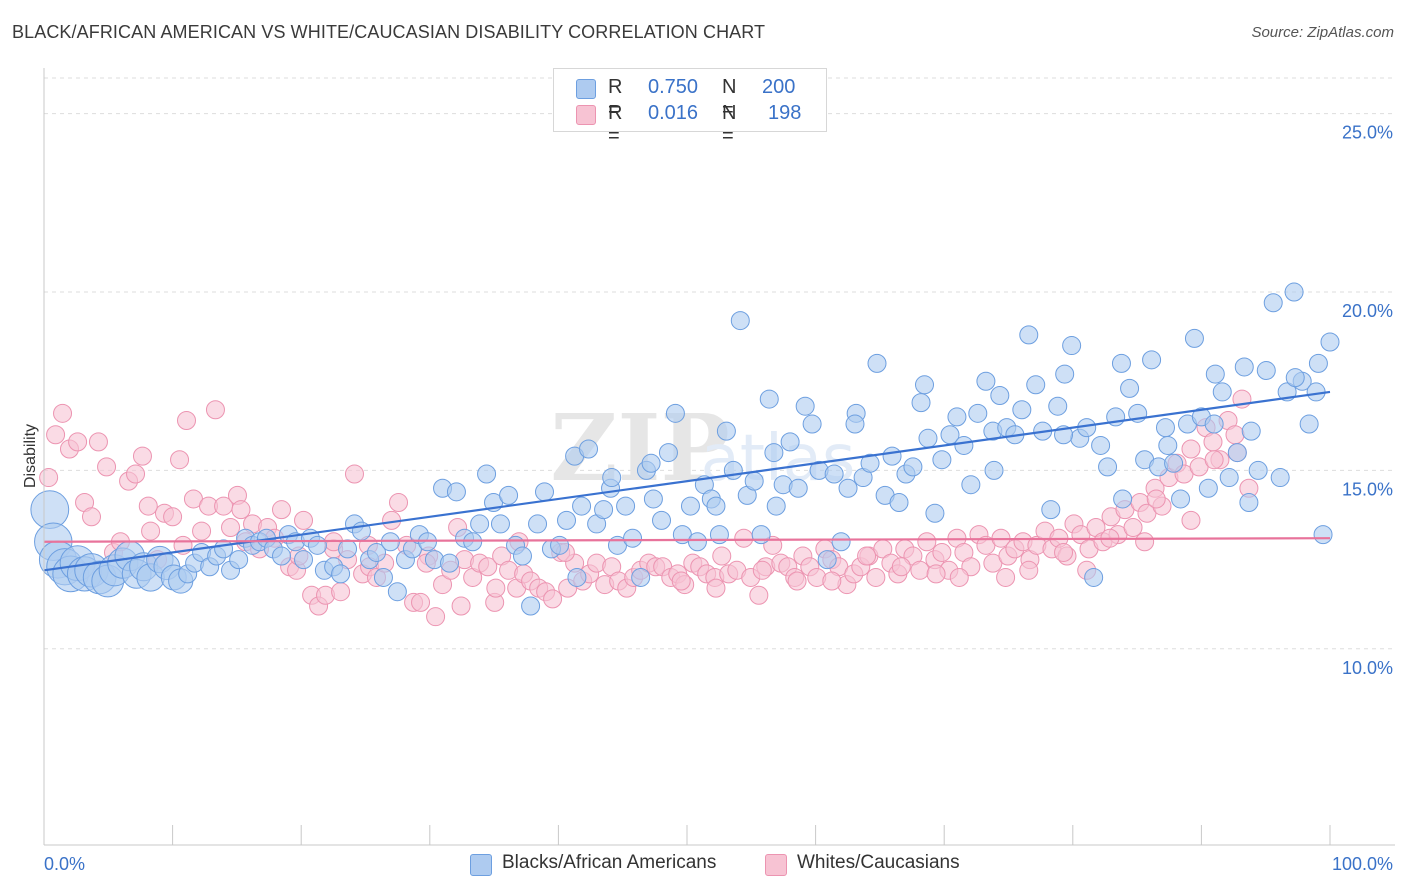 The width and height of the screenshot is (1406, 892). Describe the element at coordinates (1322, 32) in the screenshot. I see `source-credit: Source: ZipAtlas.com` at that location.